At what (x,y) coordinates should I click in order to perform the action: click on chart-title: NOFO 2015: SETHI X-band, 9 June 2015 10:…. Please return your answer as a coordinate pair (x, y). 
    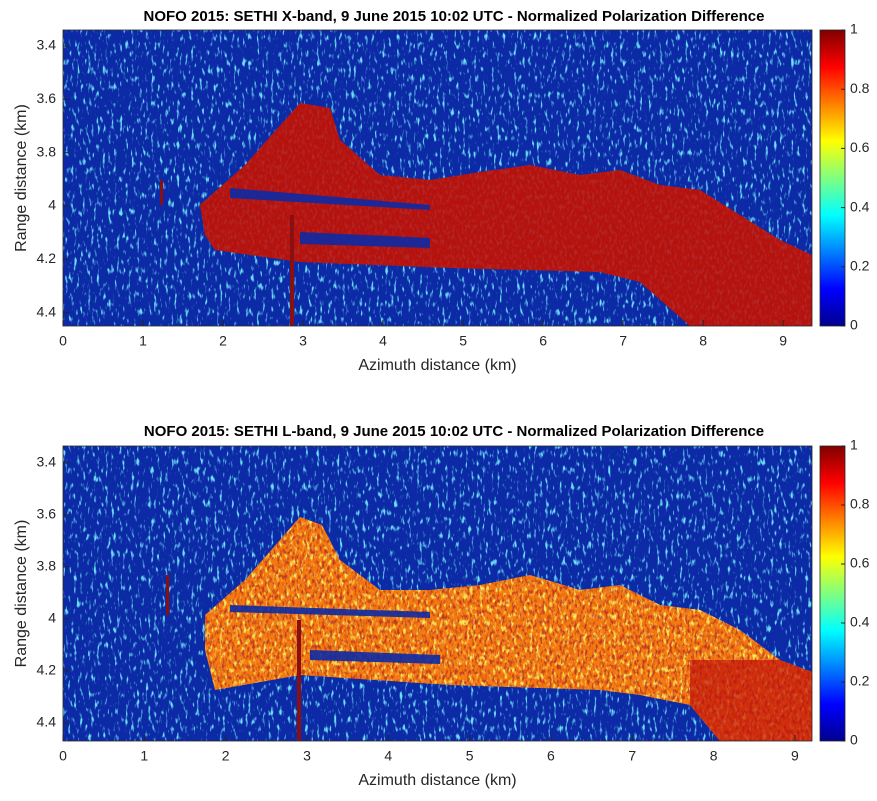
    Looking at the image, I should click on (453, 16).